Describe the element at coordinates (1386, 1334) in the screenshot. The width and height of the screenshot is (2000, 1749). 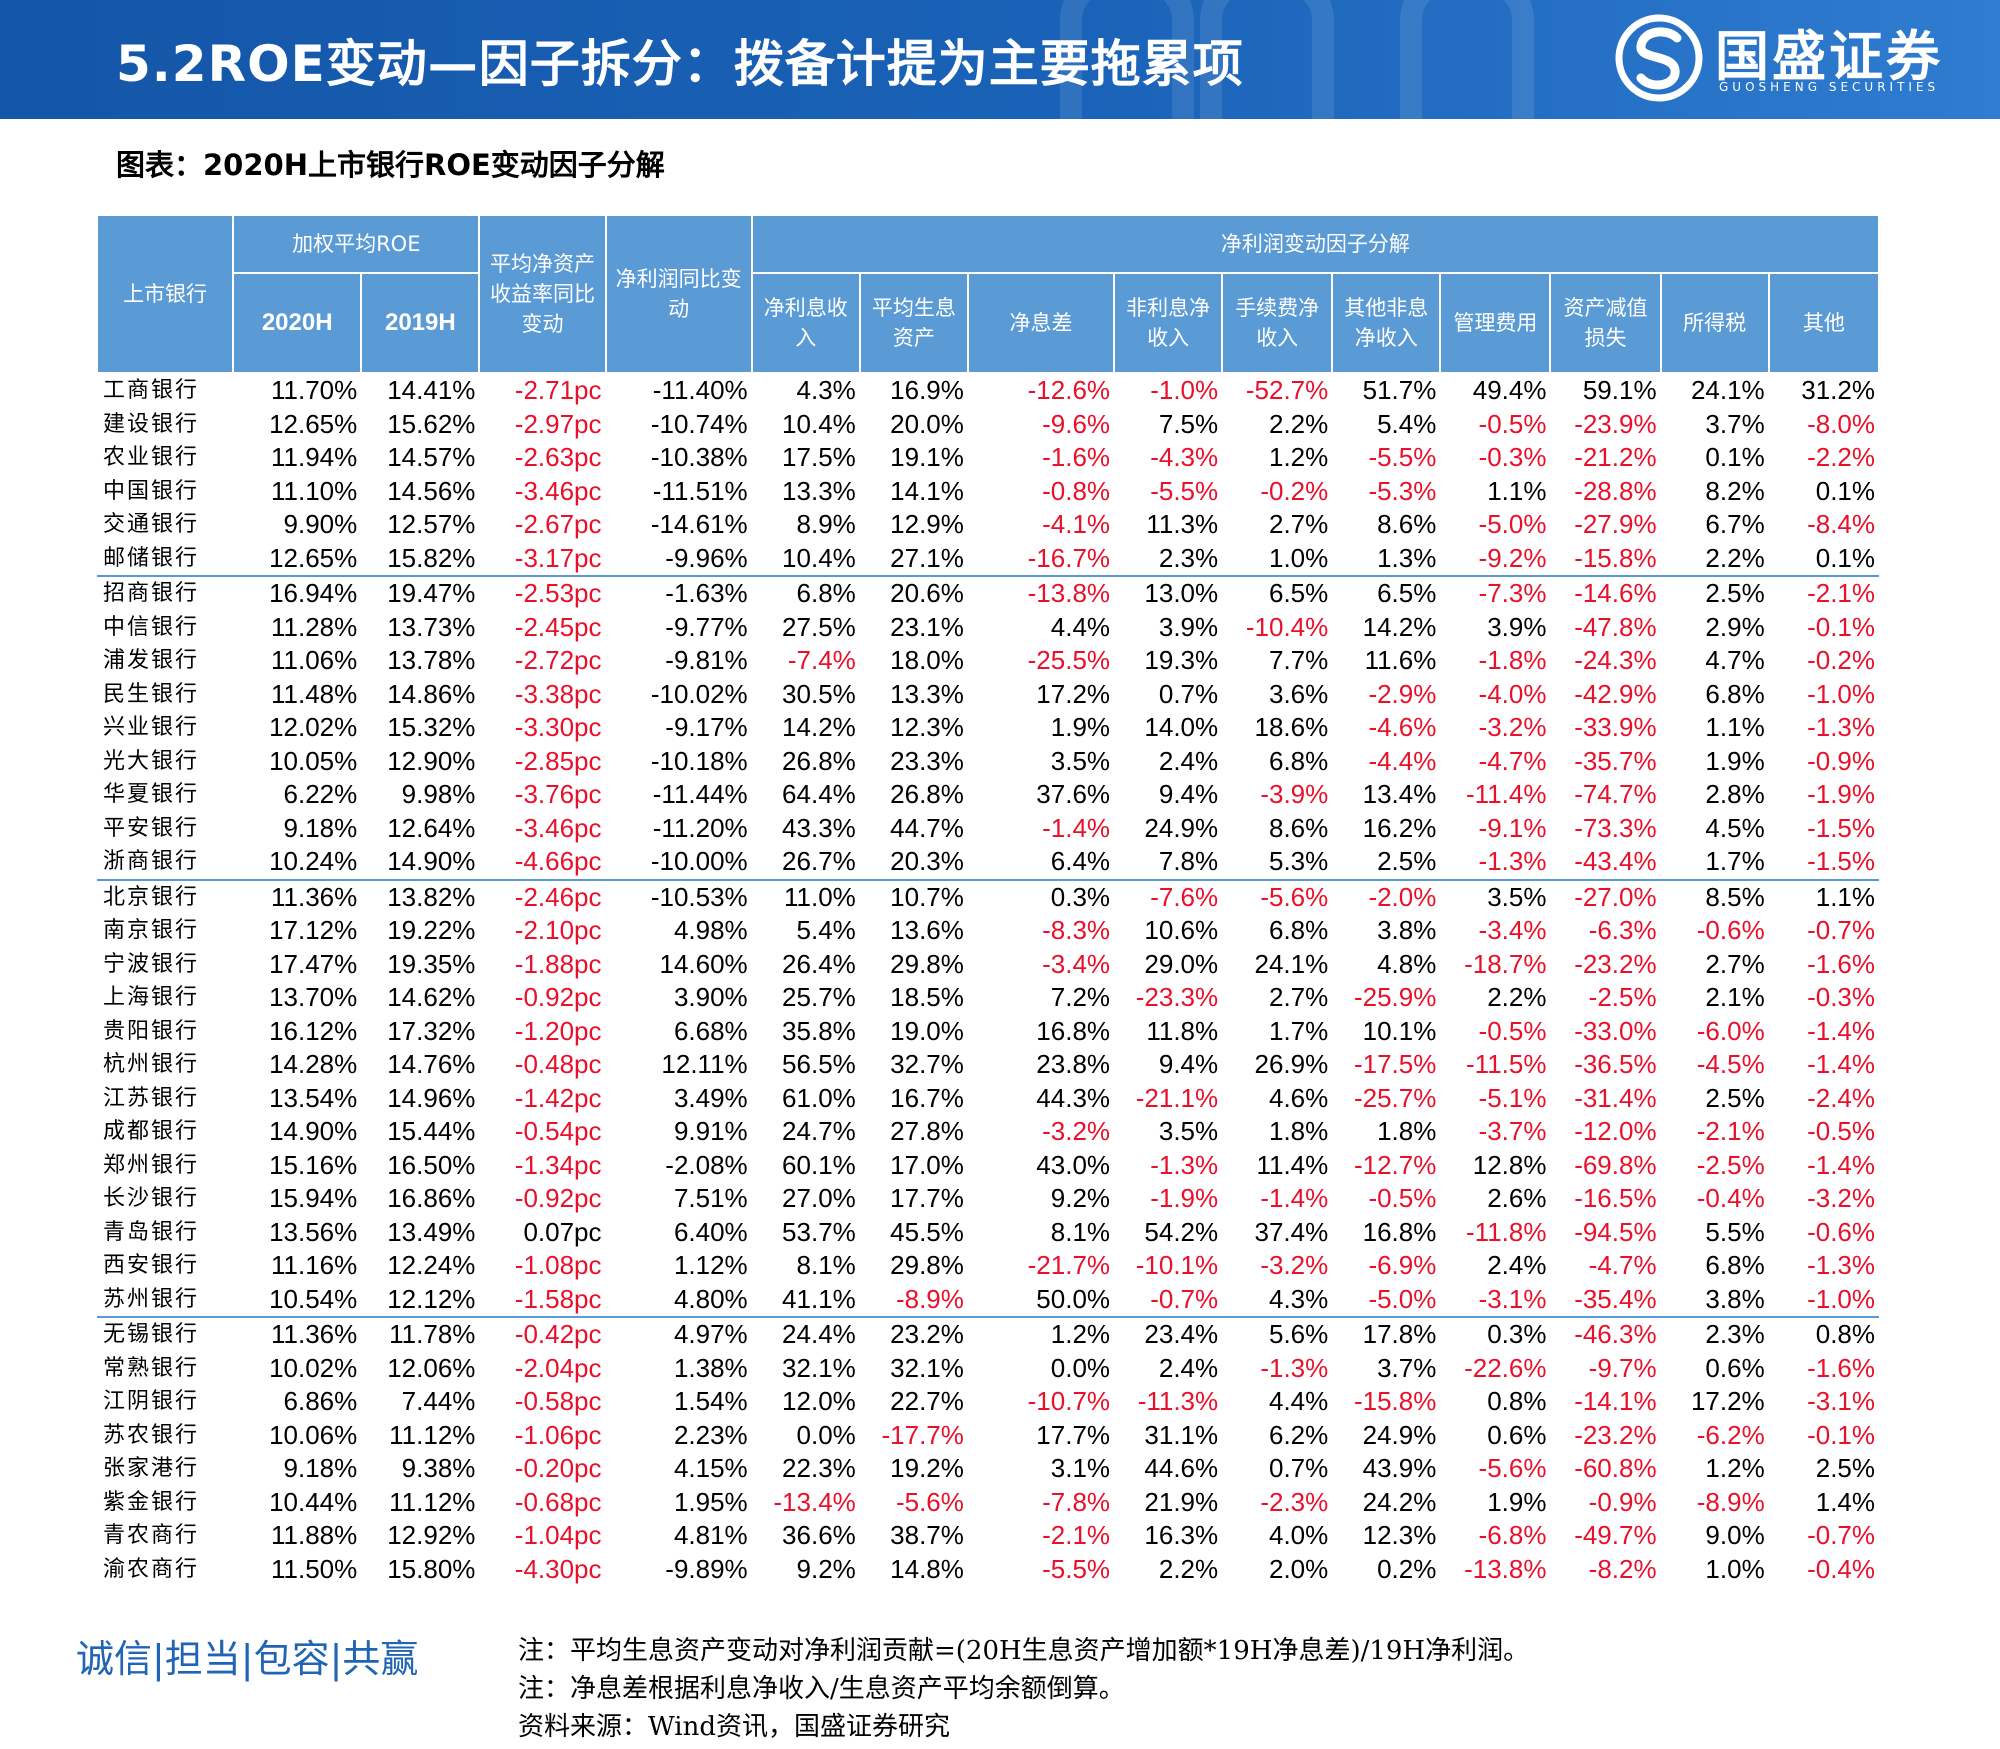
I see `value-cell: 17.8%` at that location.